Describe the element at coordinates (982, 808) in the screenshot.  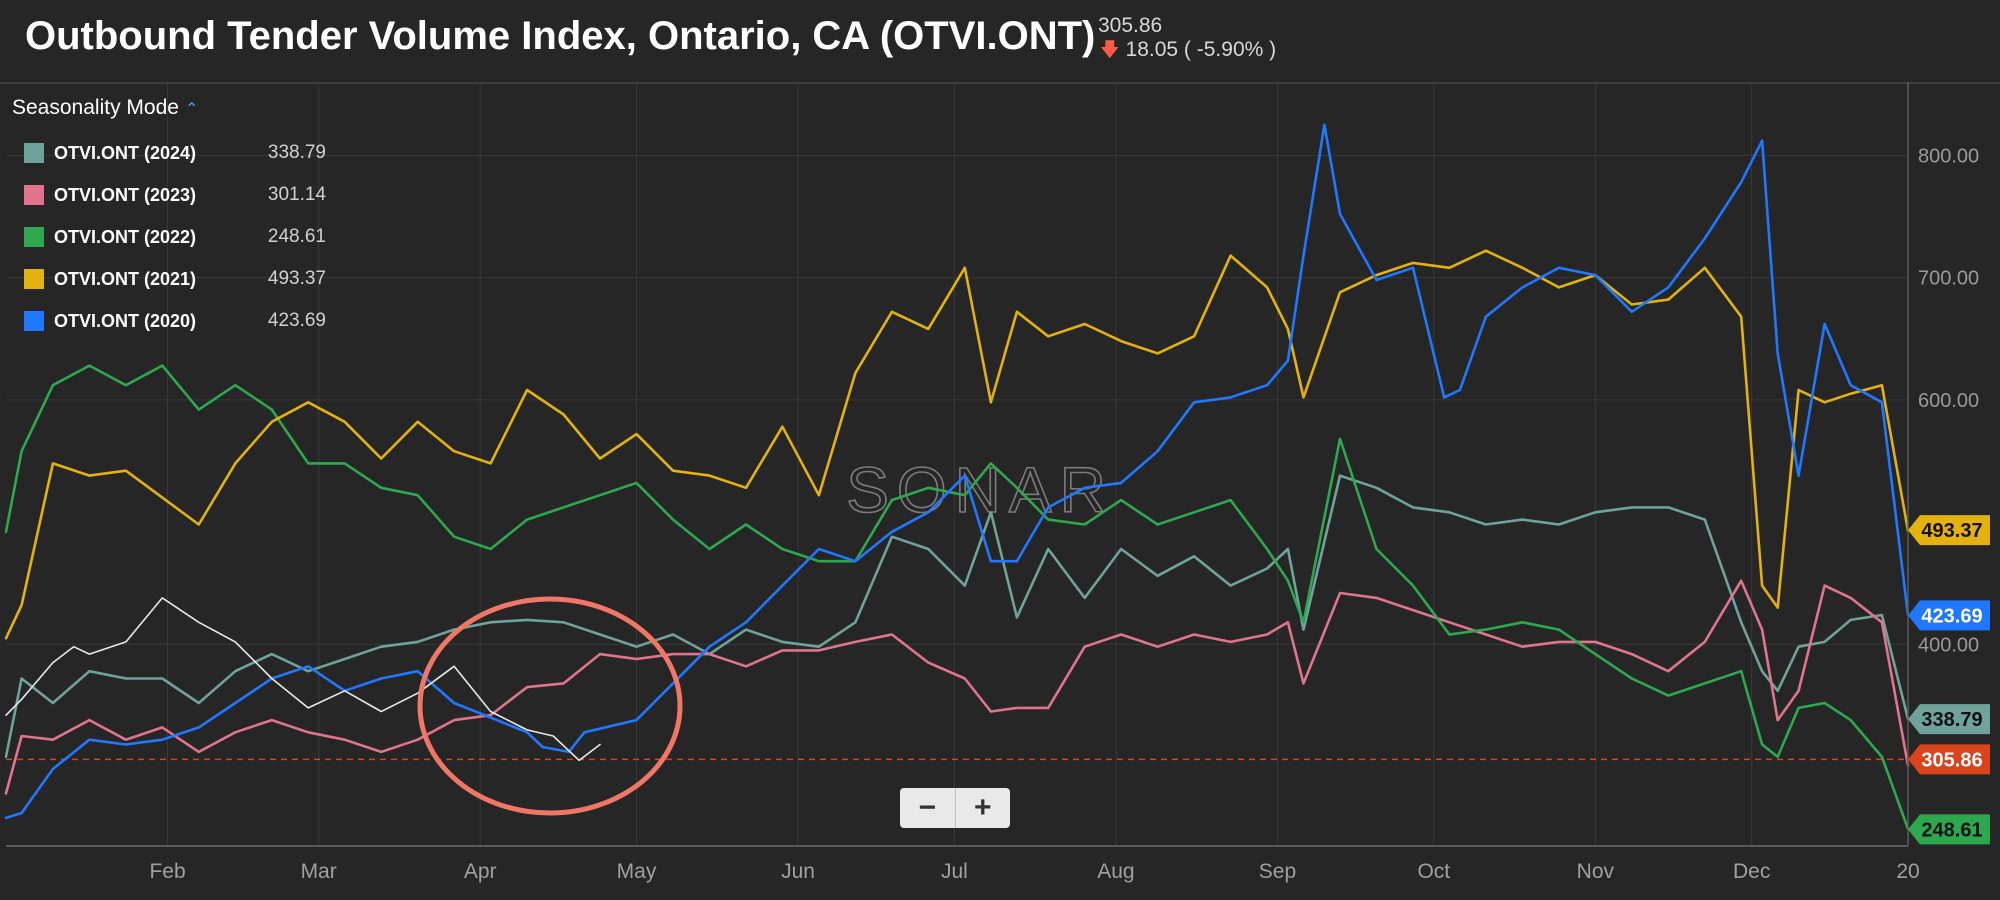
I see `zoom-in-button: +` at that location.